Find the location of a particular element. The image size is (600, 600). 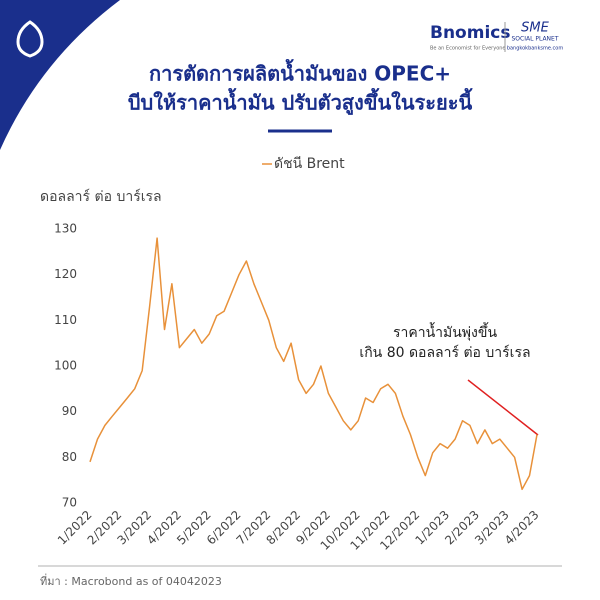

title-line: บีบให้ราคาน้ำมัน ปรับตัวสูงขึ้นในระยะนี้ is located at coordinates (301, 102).